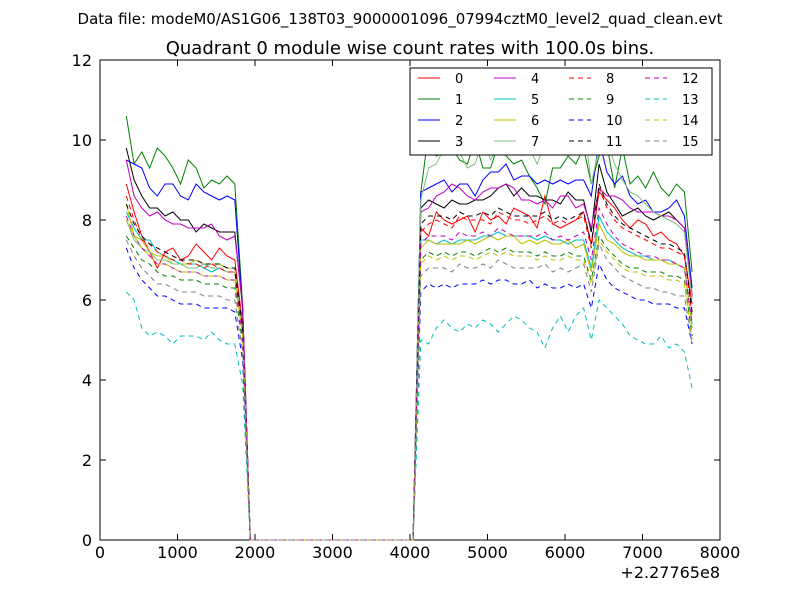 Image resolution: width=800 pixels, height=600 pixels. What do you see at coordinates (459, 142) in the screenshot?
I see `legend-label-3: 3` at bounding box center [459, 142].